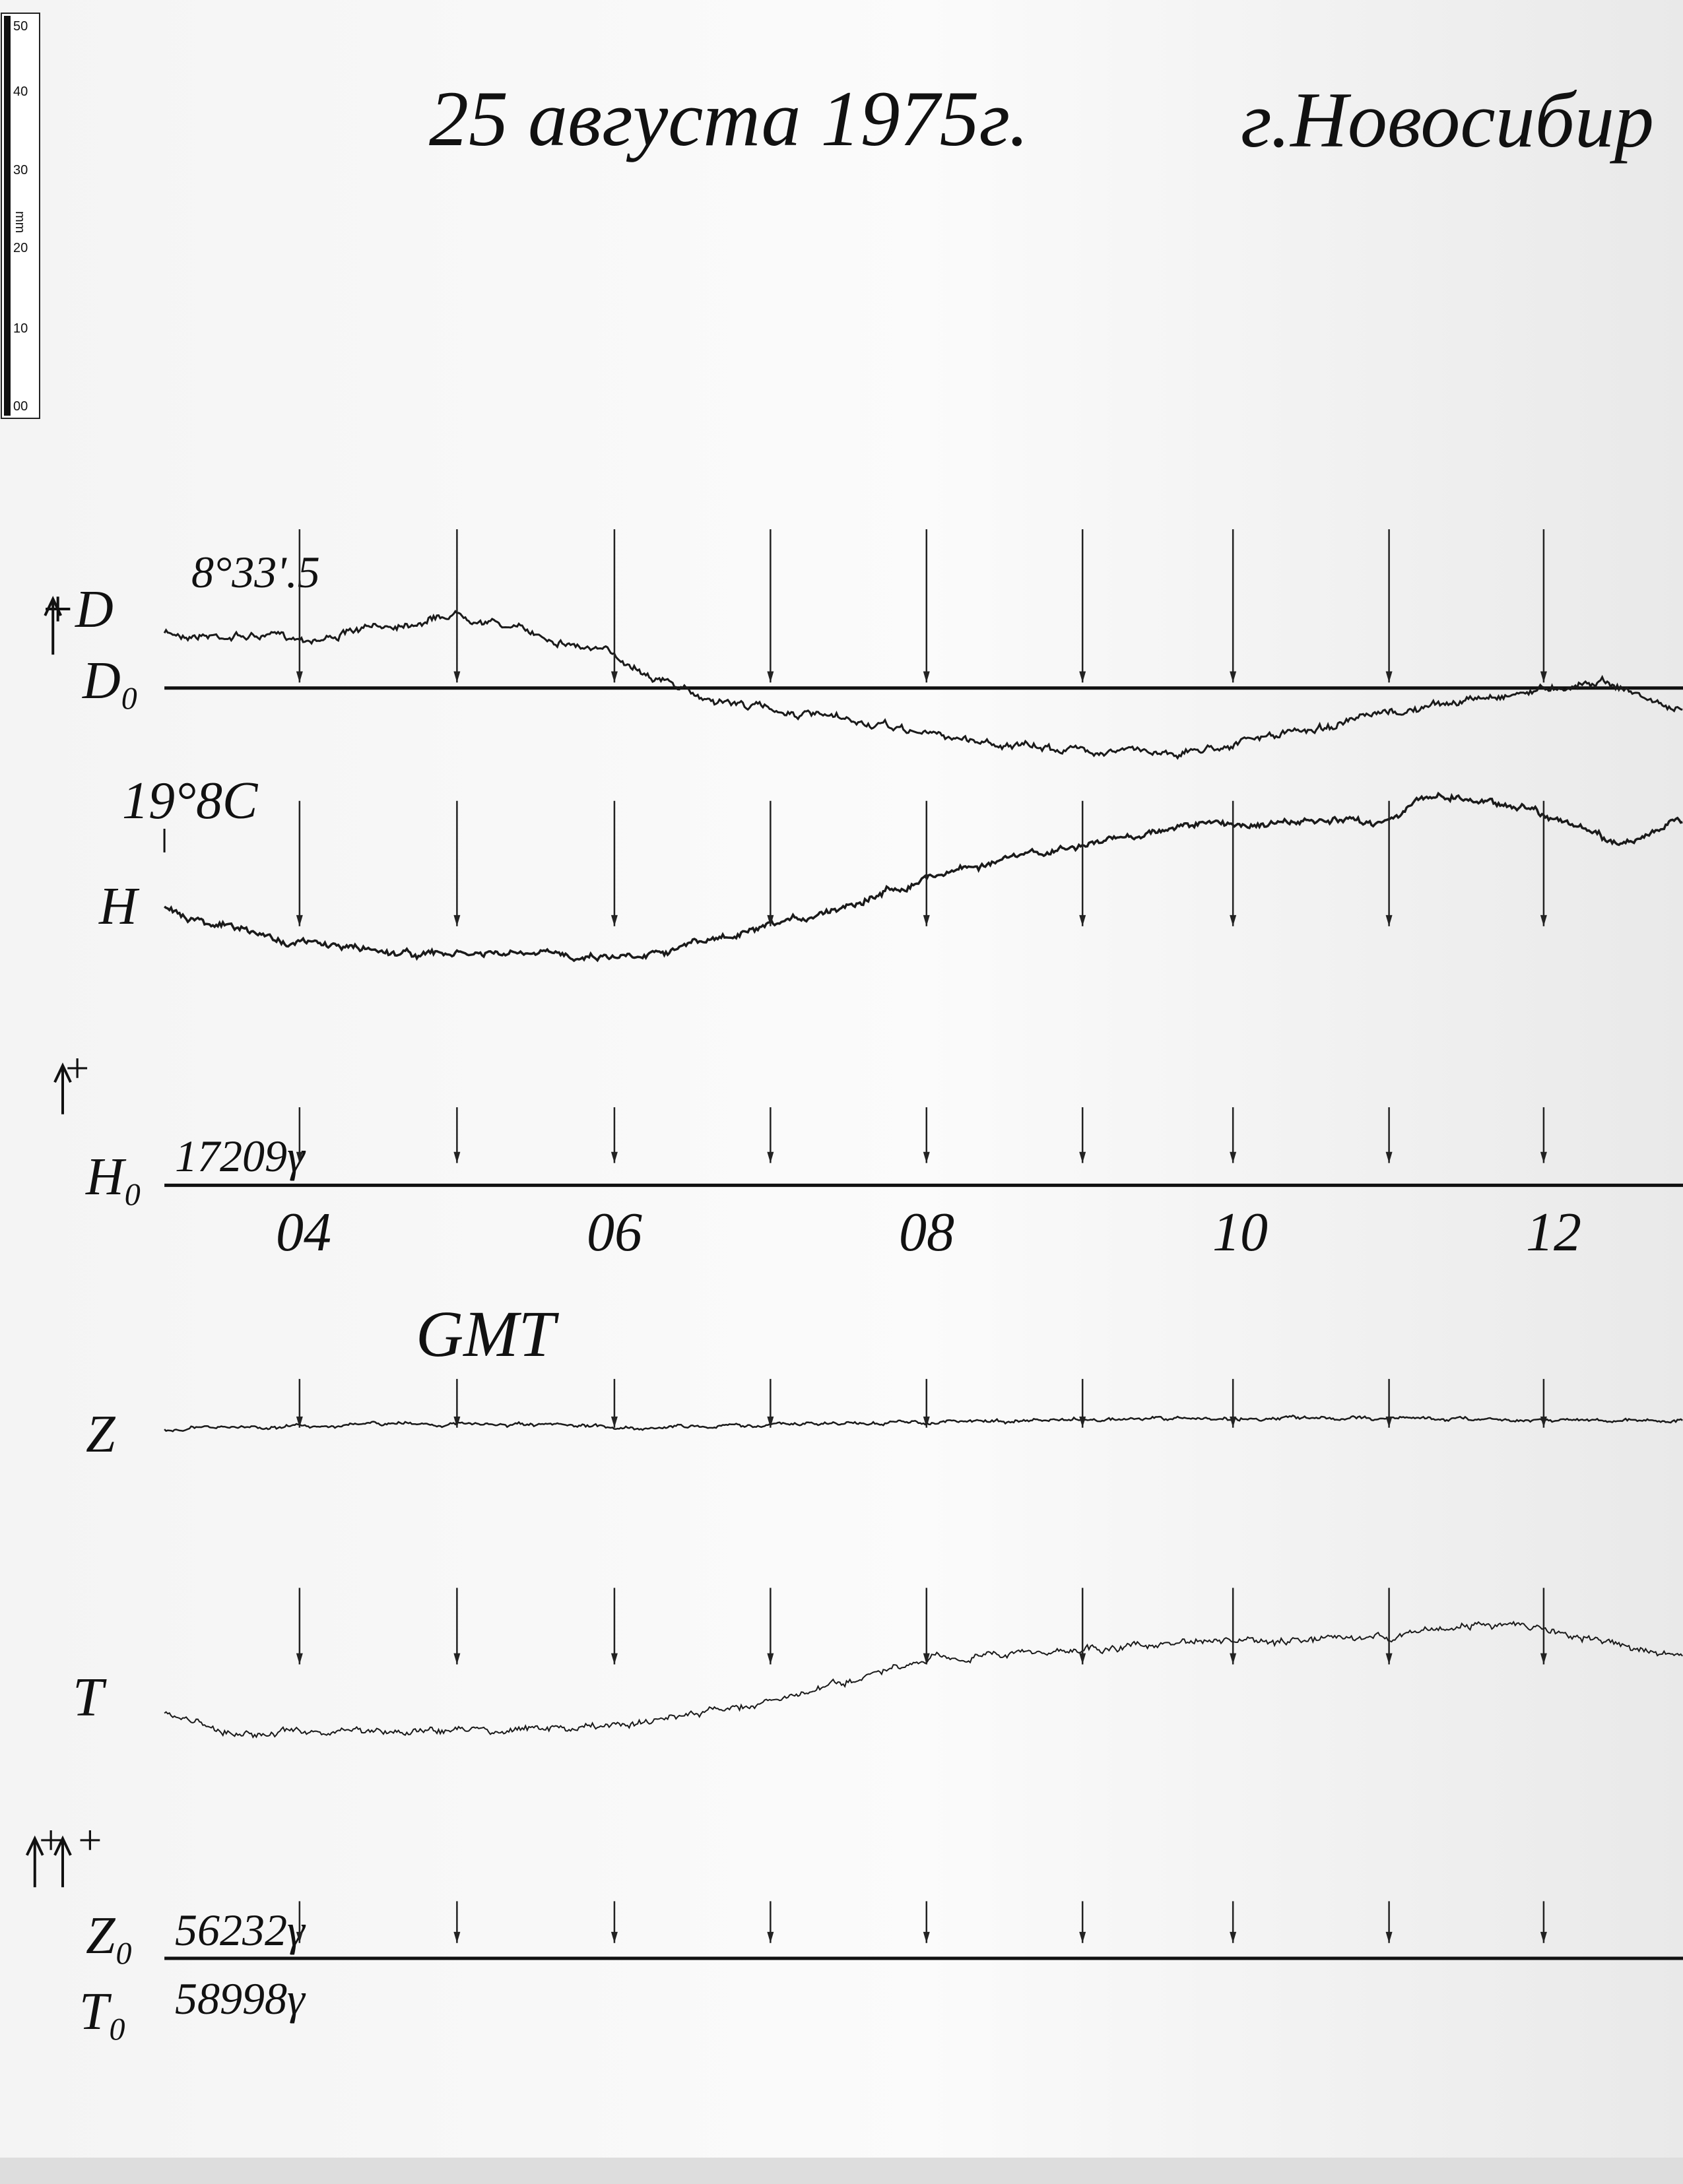 The image size is (1683, 2184). I want to click on ruler-unit: mm, so click(20, 222).